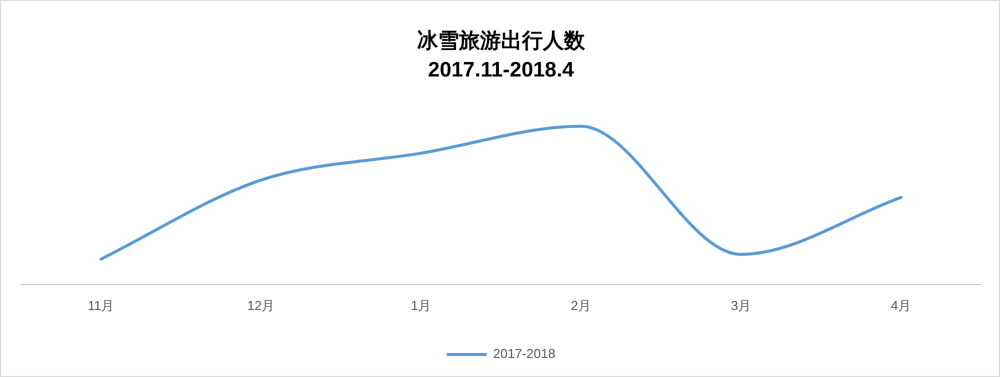  Describe the element at coordinates (901, 305) in the screenshot. I see `x-tick-label: 4月` at that location.